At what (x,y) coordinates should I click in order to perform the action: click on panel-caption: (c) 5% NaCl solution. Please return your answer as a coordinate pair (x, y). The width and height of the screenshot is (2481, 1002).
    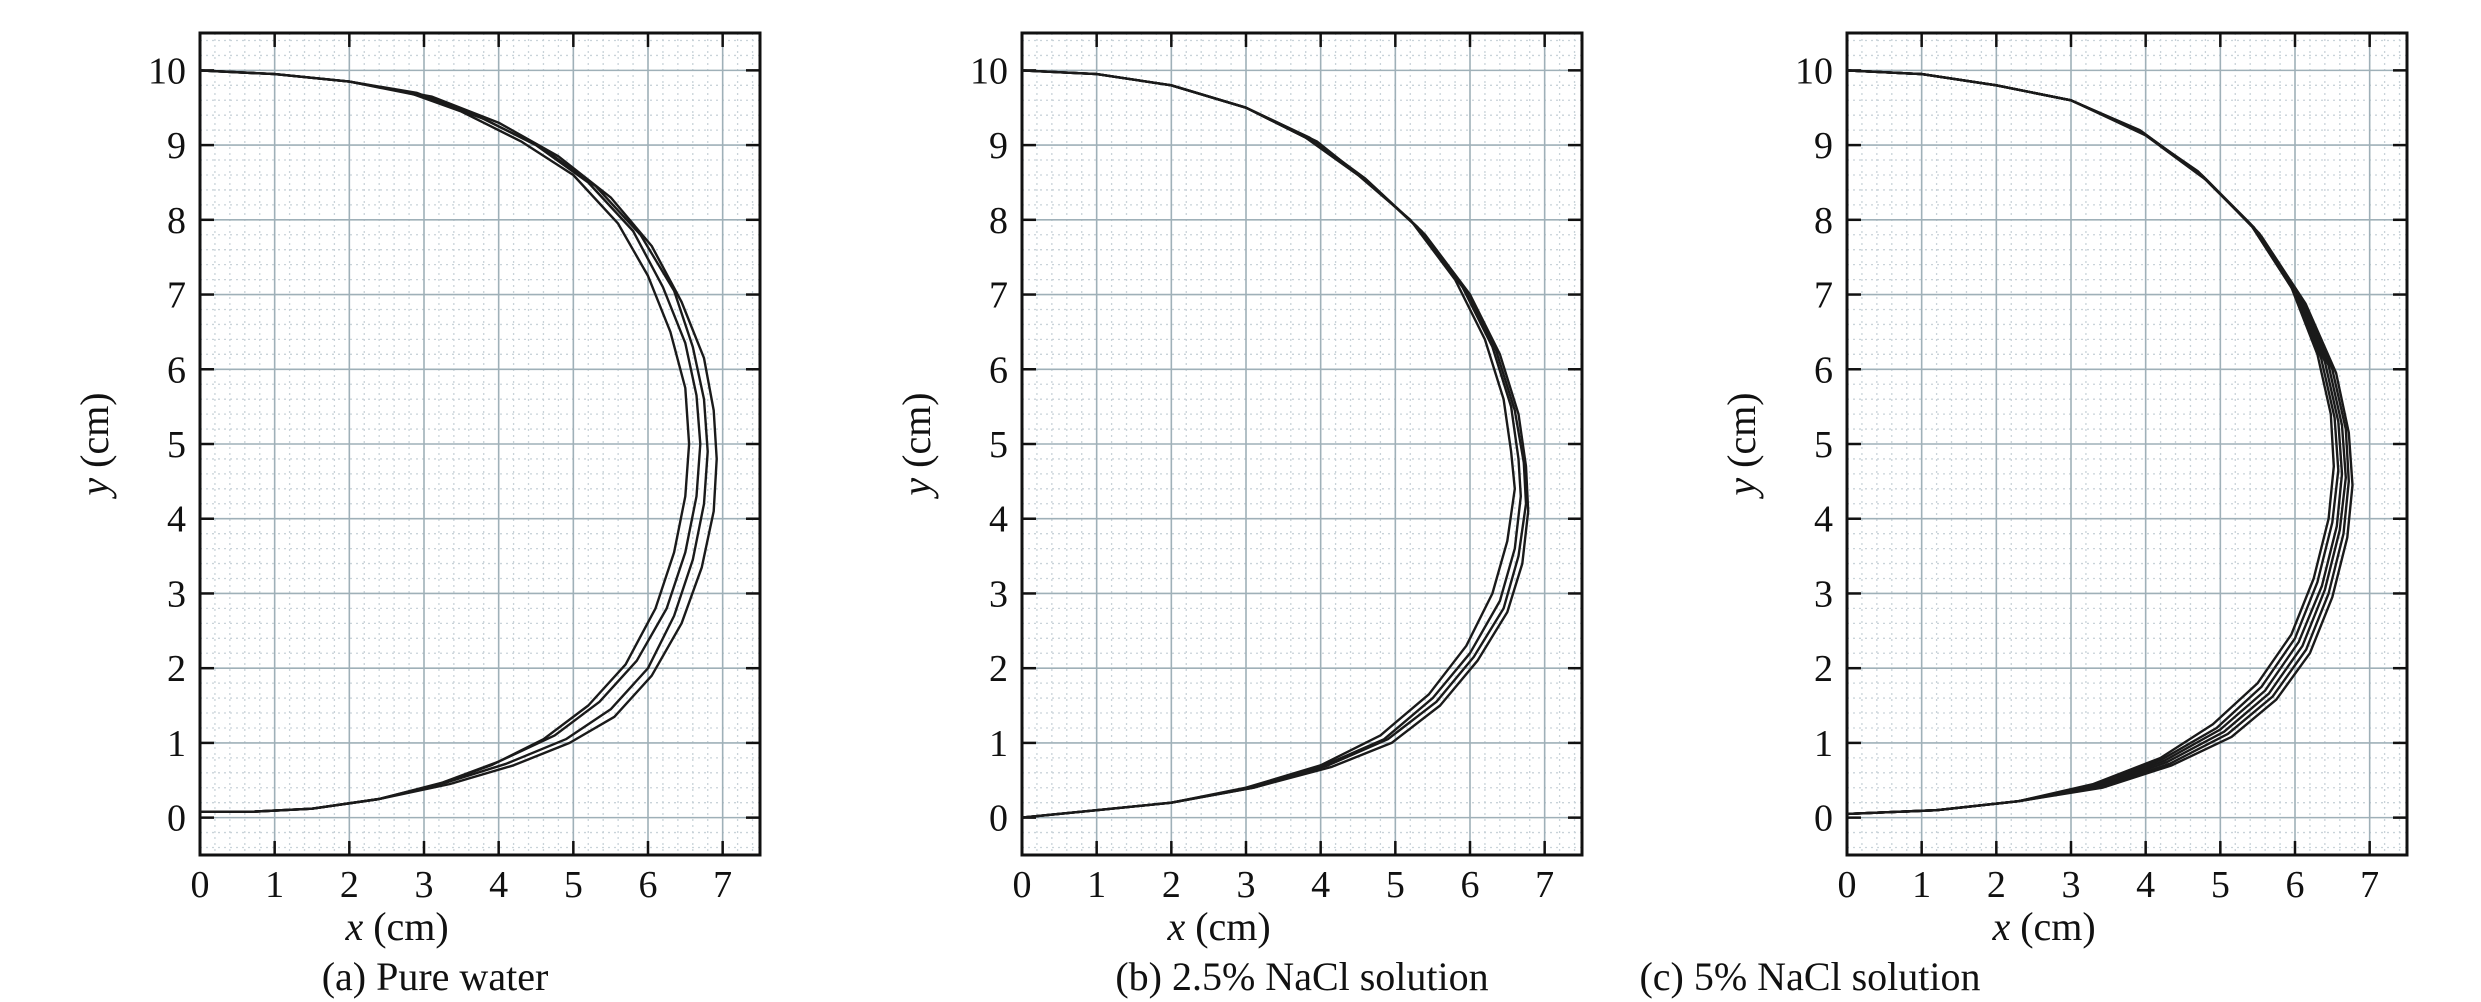
    Looking at the image, I should click on (1809, 976).